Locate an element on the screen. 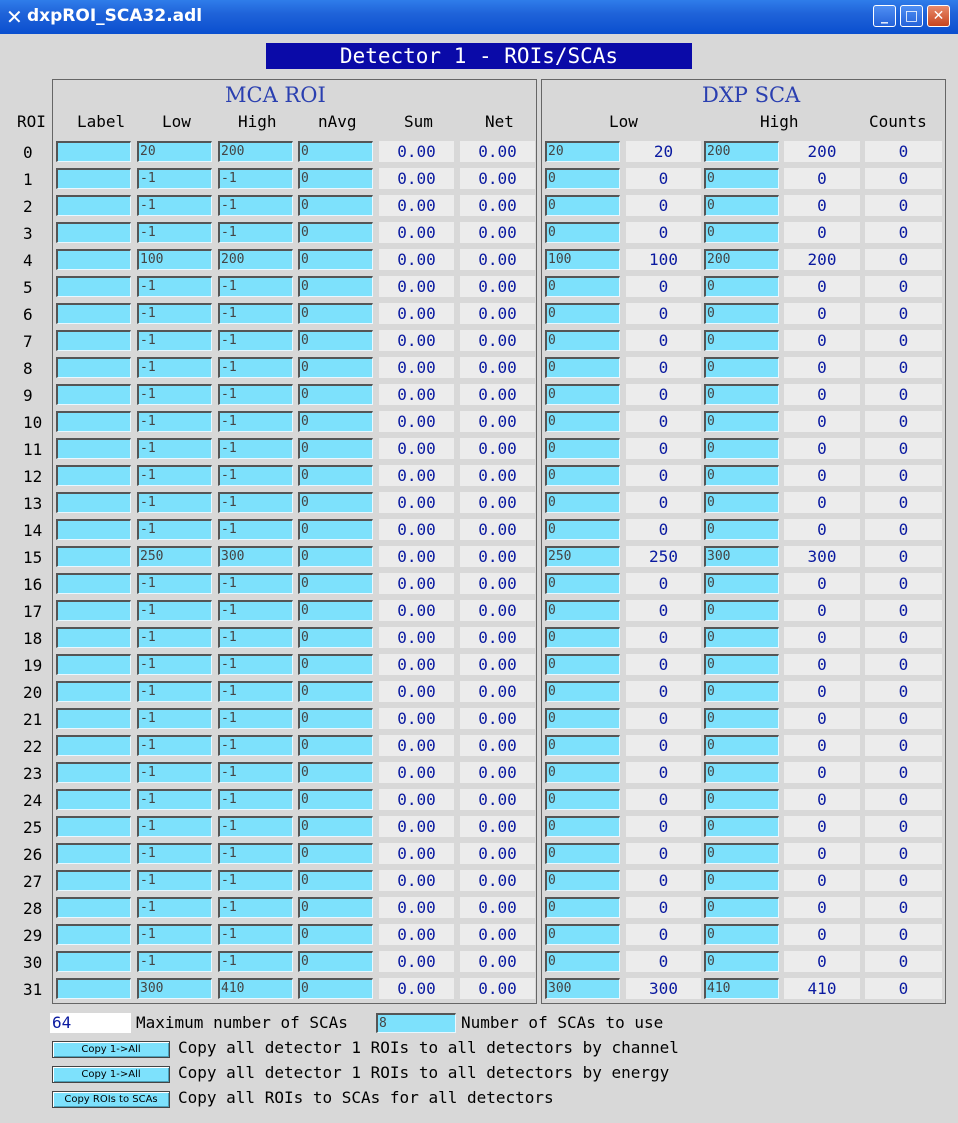 The width and height of the screenshot is (958, 1123). copy-by-channel-button: Copy 1->All is located at coordinates (111, 1049).